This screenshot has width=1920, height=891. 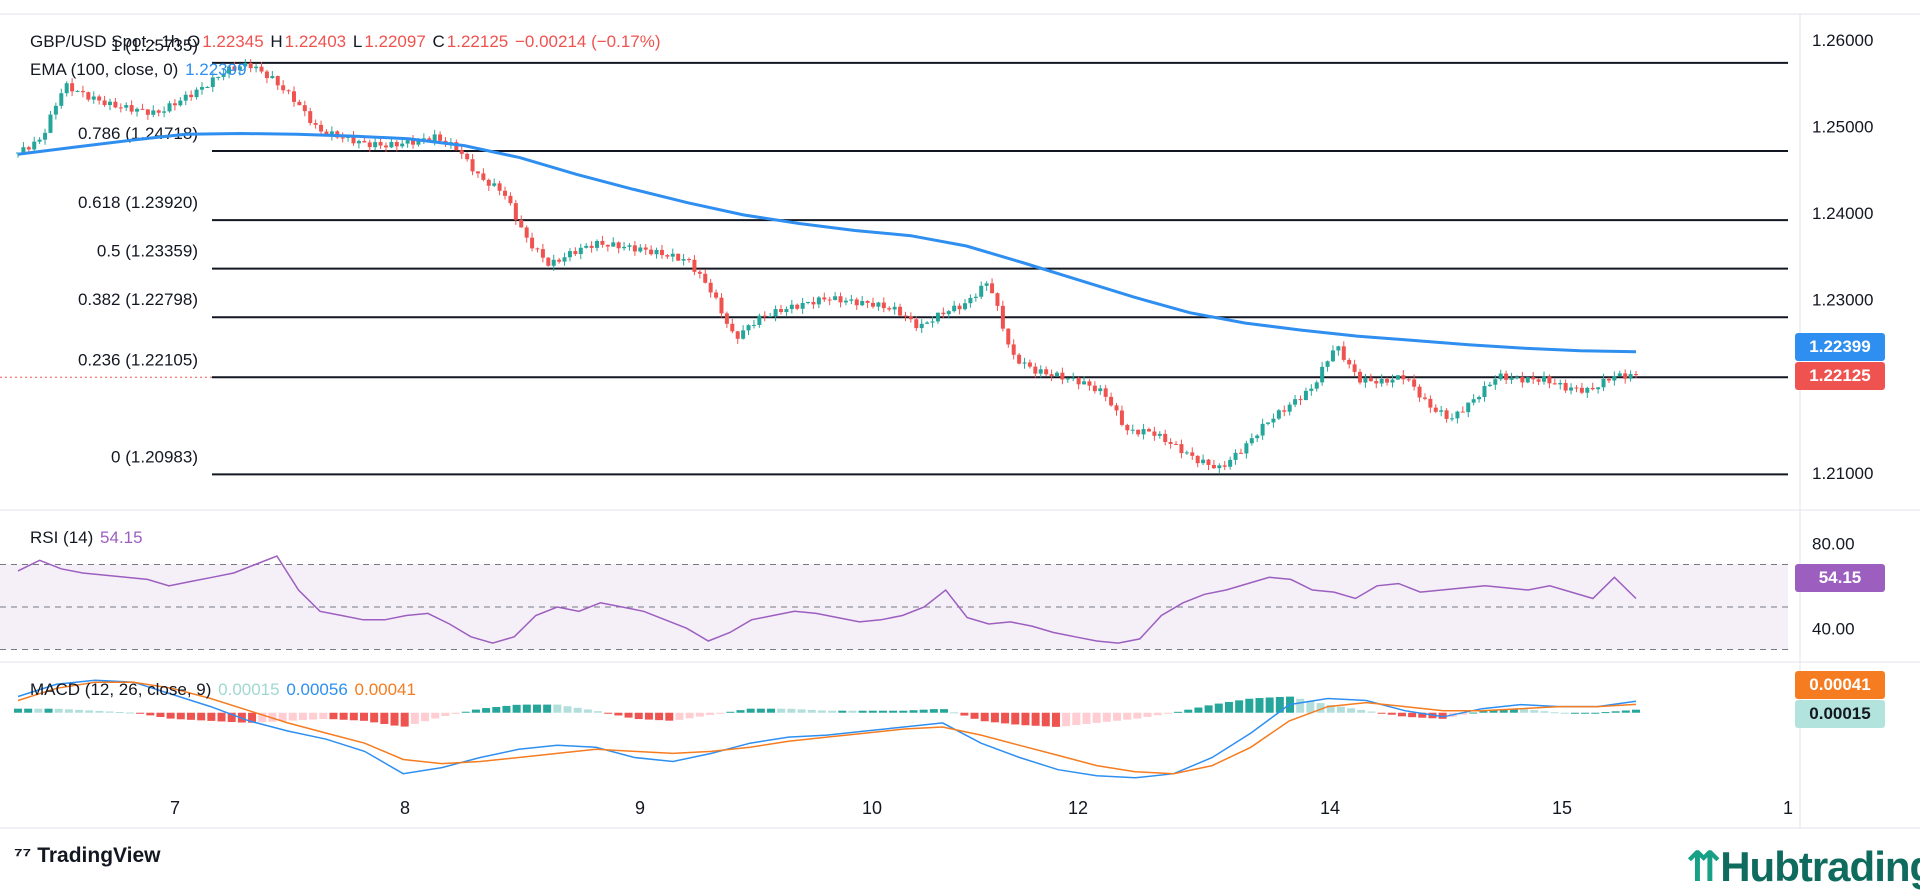 I want to click on change-value: −0.00214 (−0.17%), so click(x=587, y=41).